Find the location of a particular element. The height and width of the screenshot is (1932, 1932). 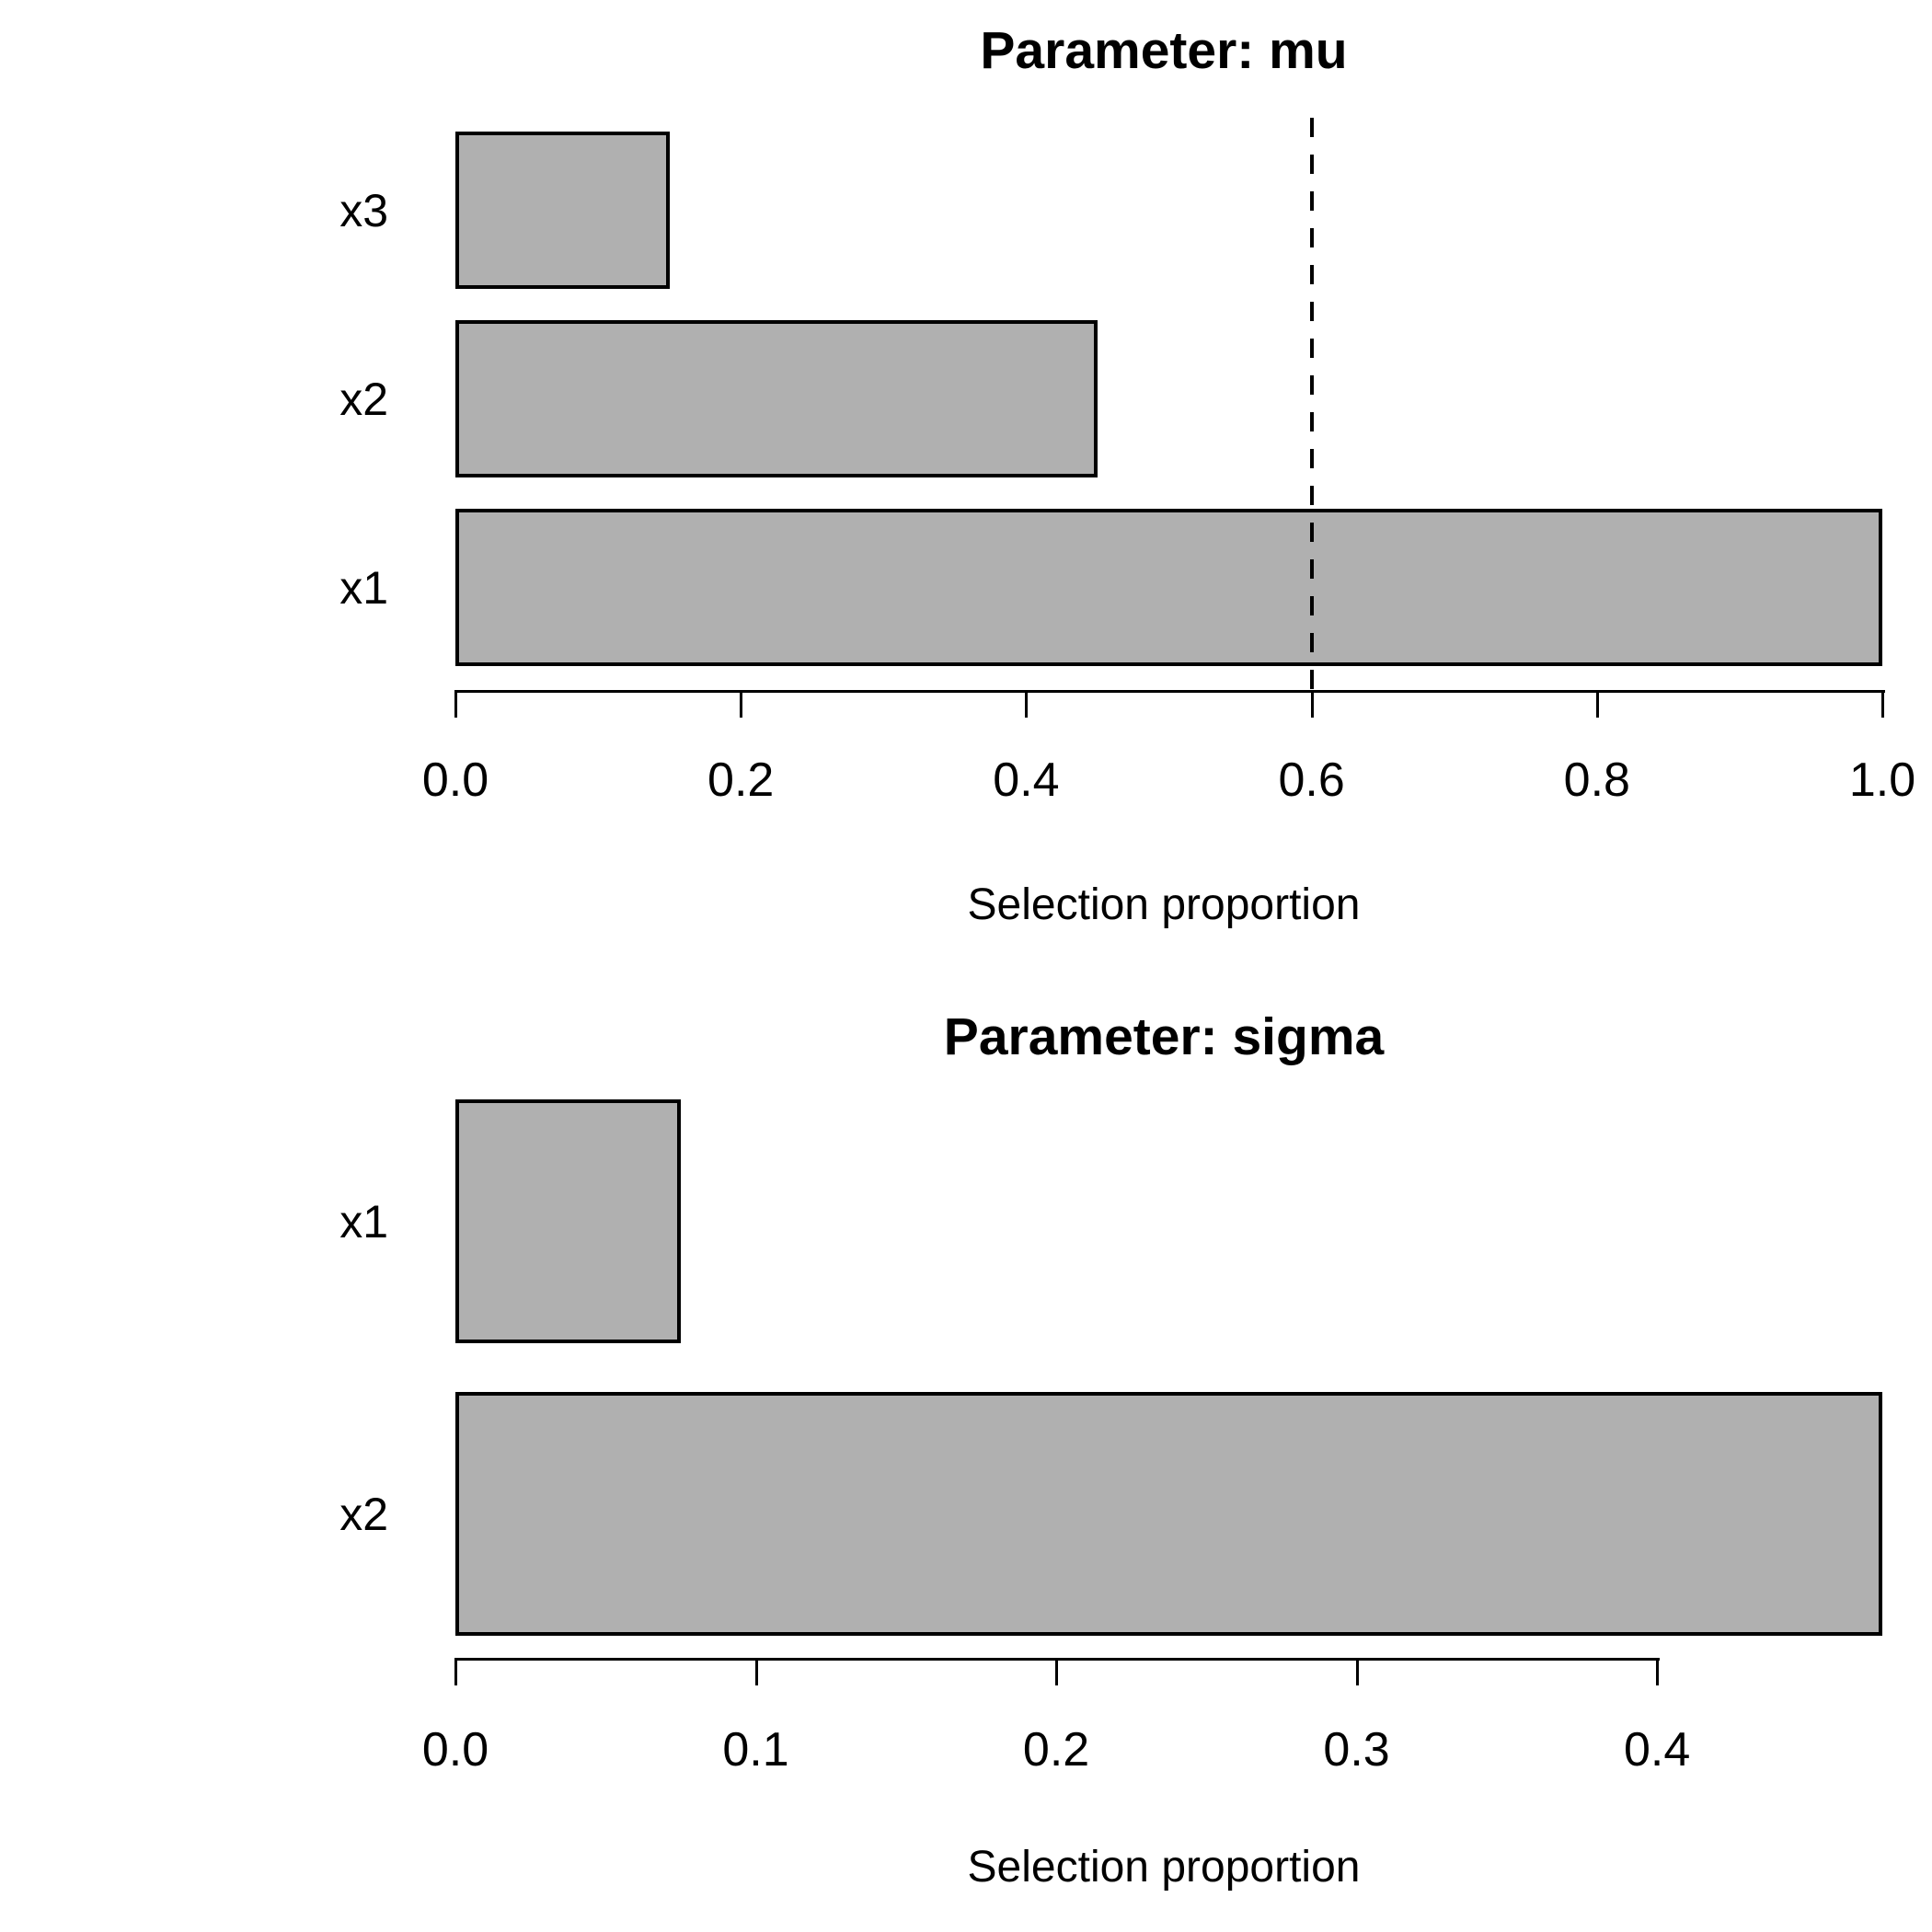

x-axis-tick-1.0 is located at coordinates (1882, 704).